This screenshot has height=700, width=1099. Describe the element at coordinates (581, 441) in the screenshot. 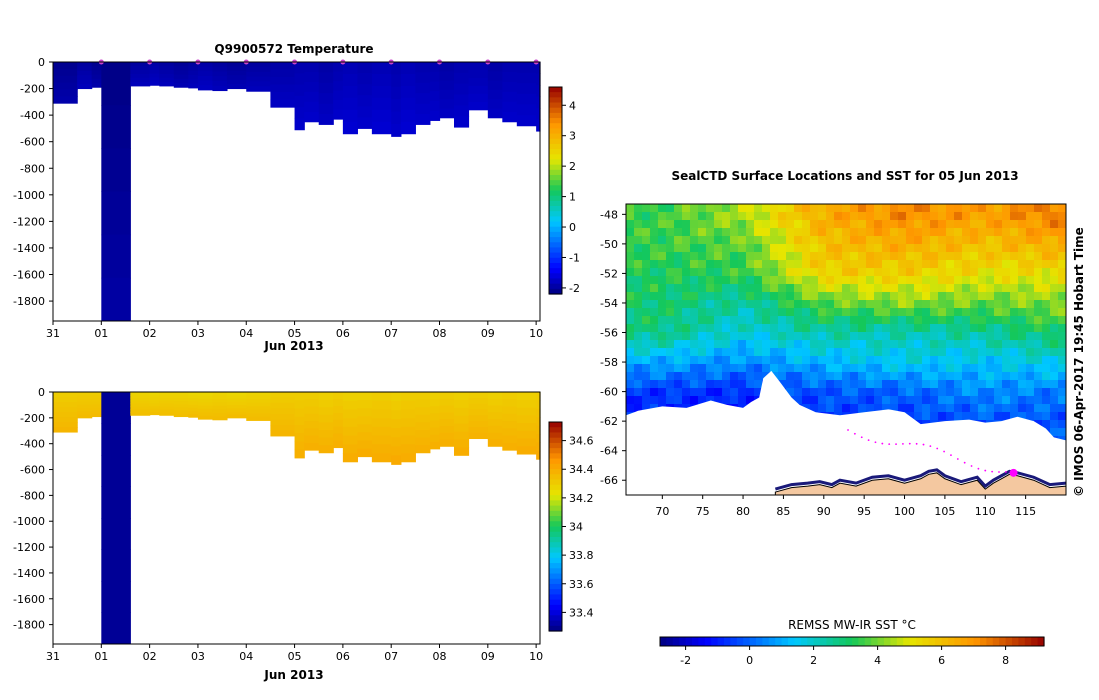

I see `colorbar-label: 34.6` at that location.